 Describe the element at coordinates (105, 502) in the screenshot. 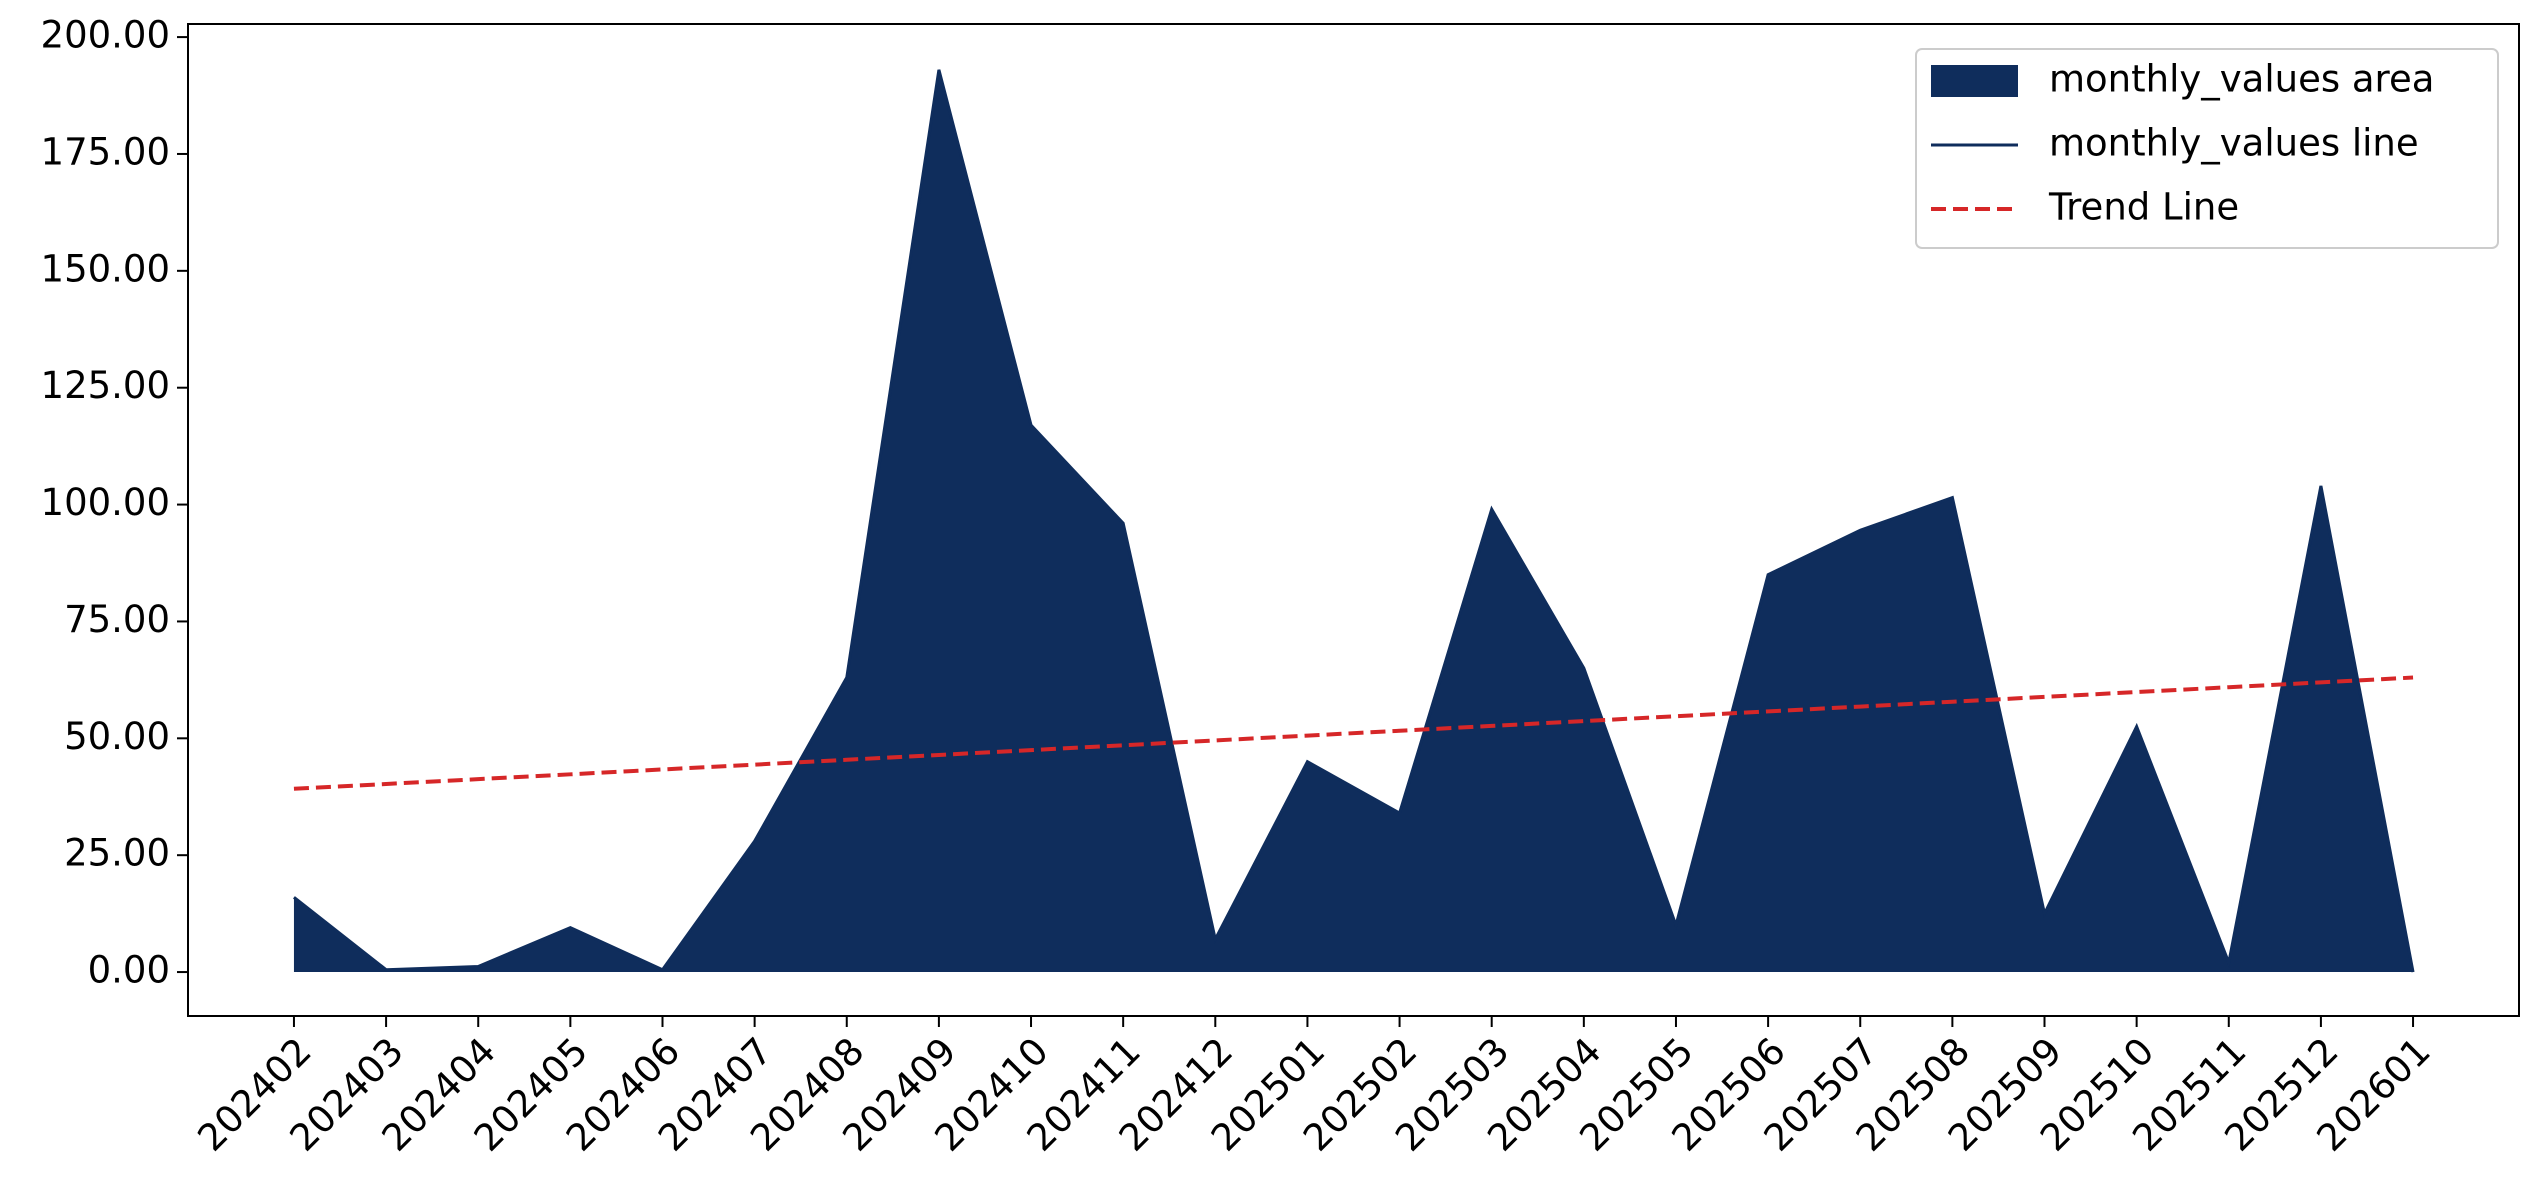

I see `y-tick-label: 100.00` at that location.